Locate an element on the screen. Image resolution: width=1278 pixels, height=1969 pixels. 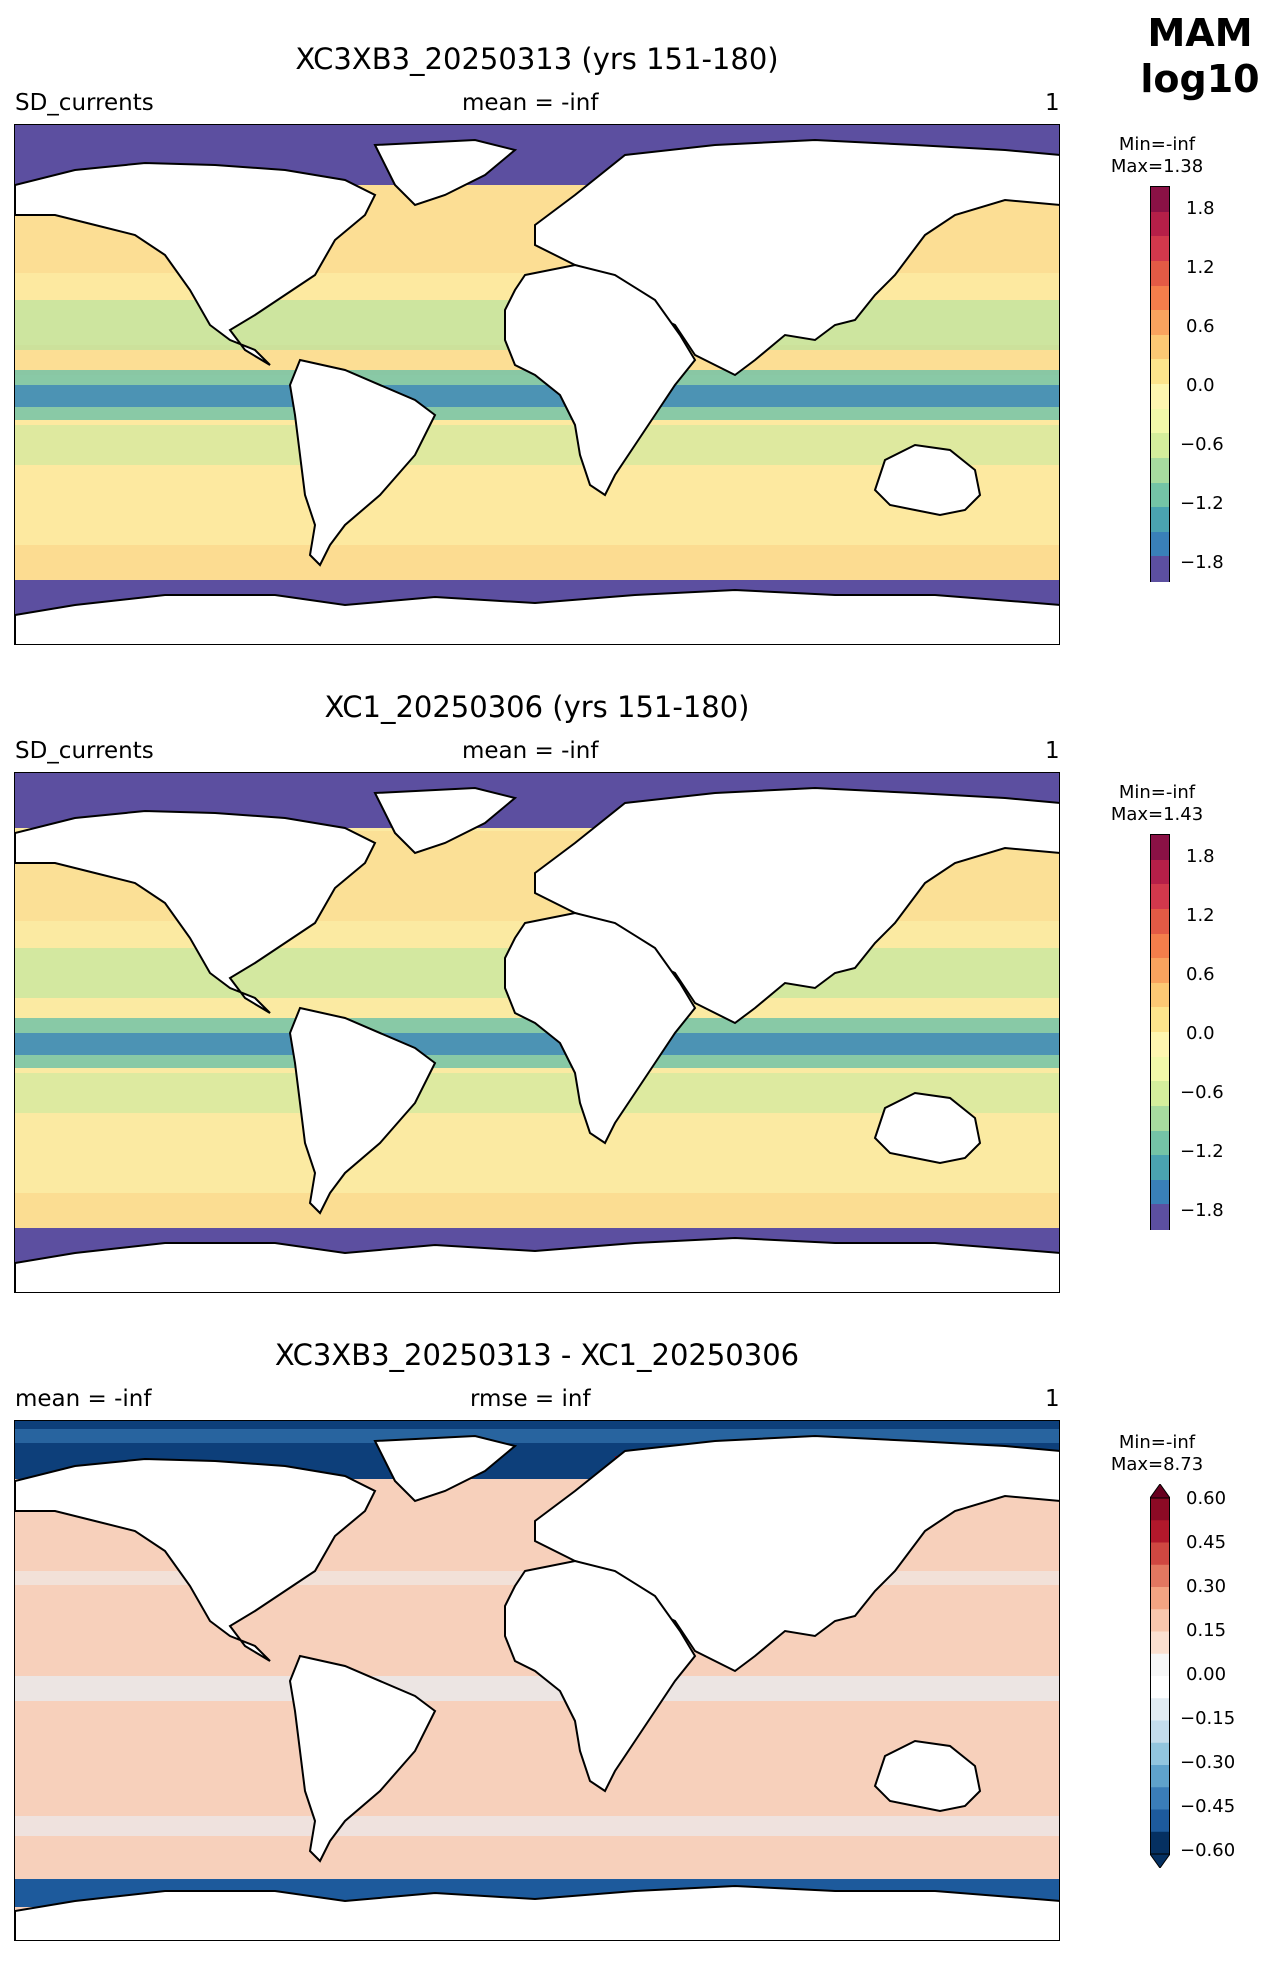
panel-1-max-label: Max=1.38 is located at coordinates (1157, 166).